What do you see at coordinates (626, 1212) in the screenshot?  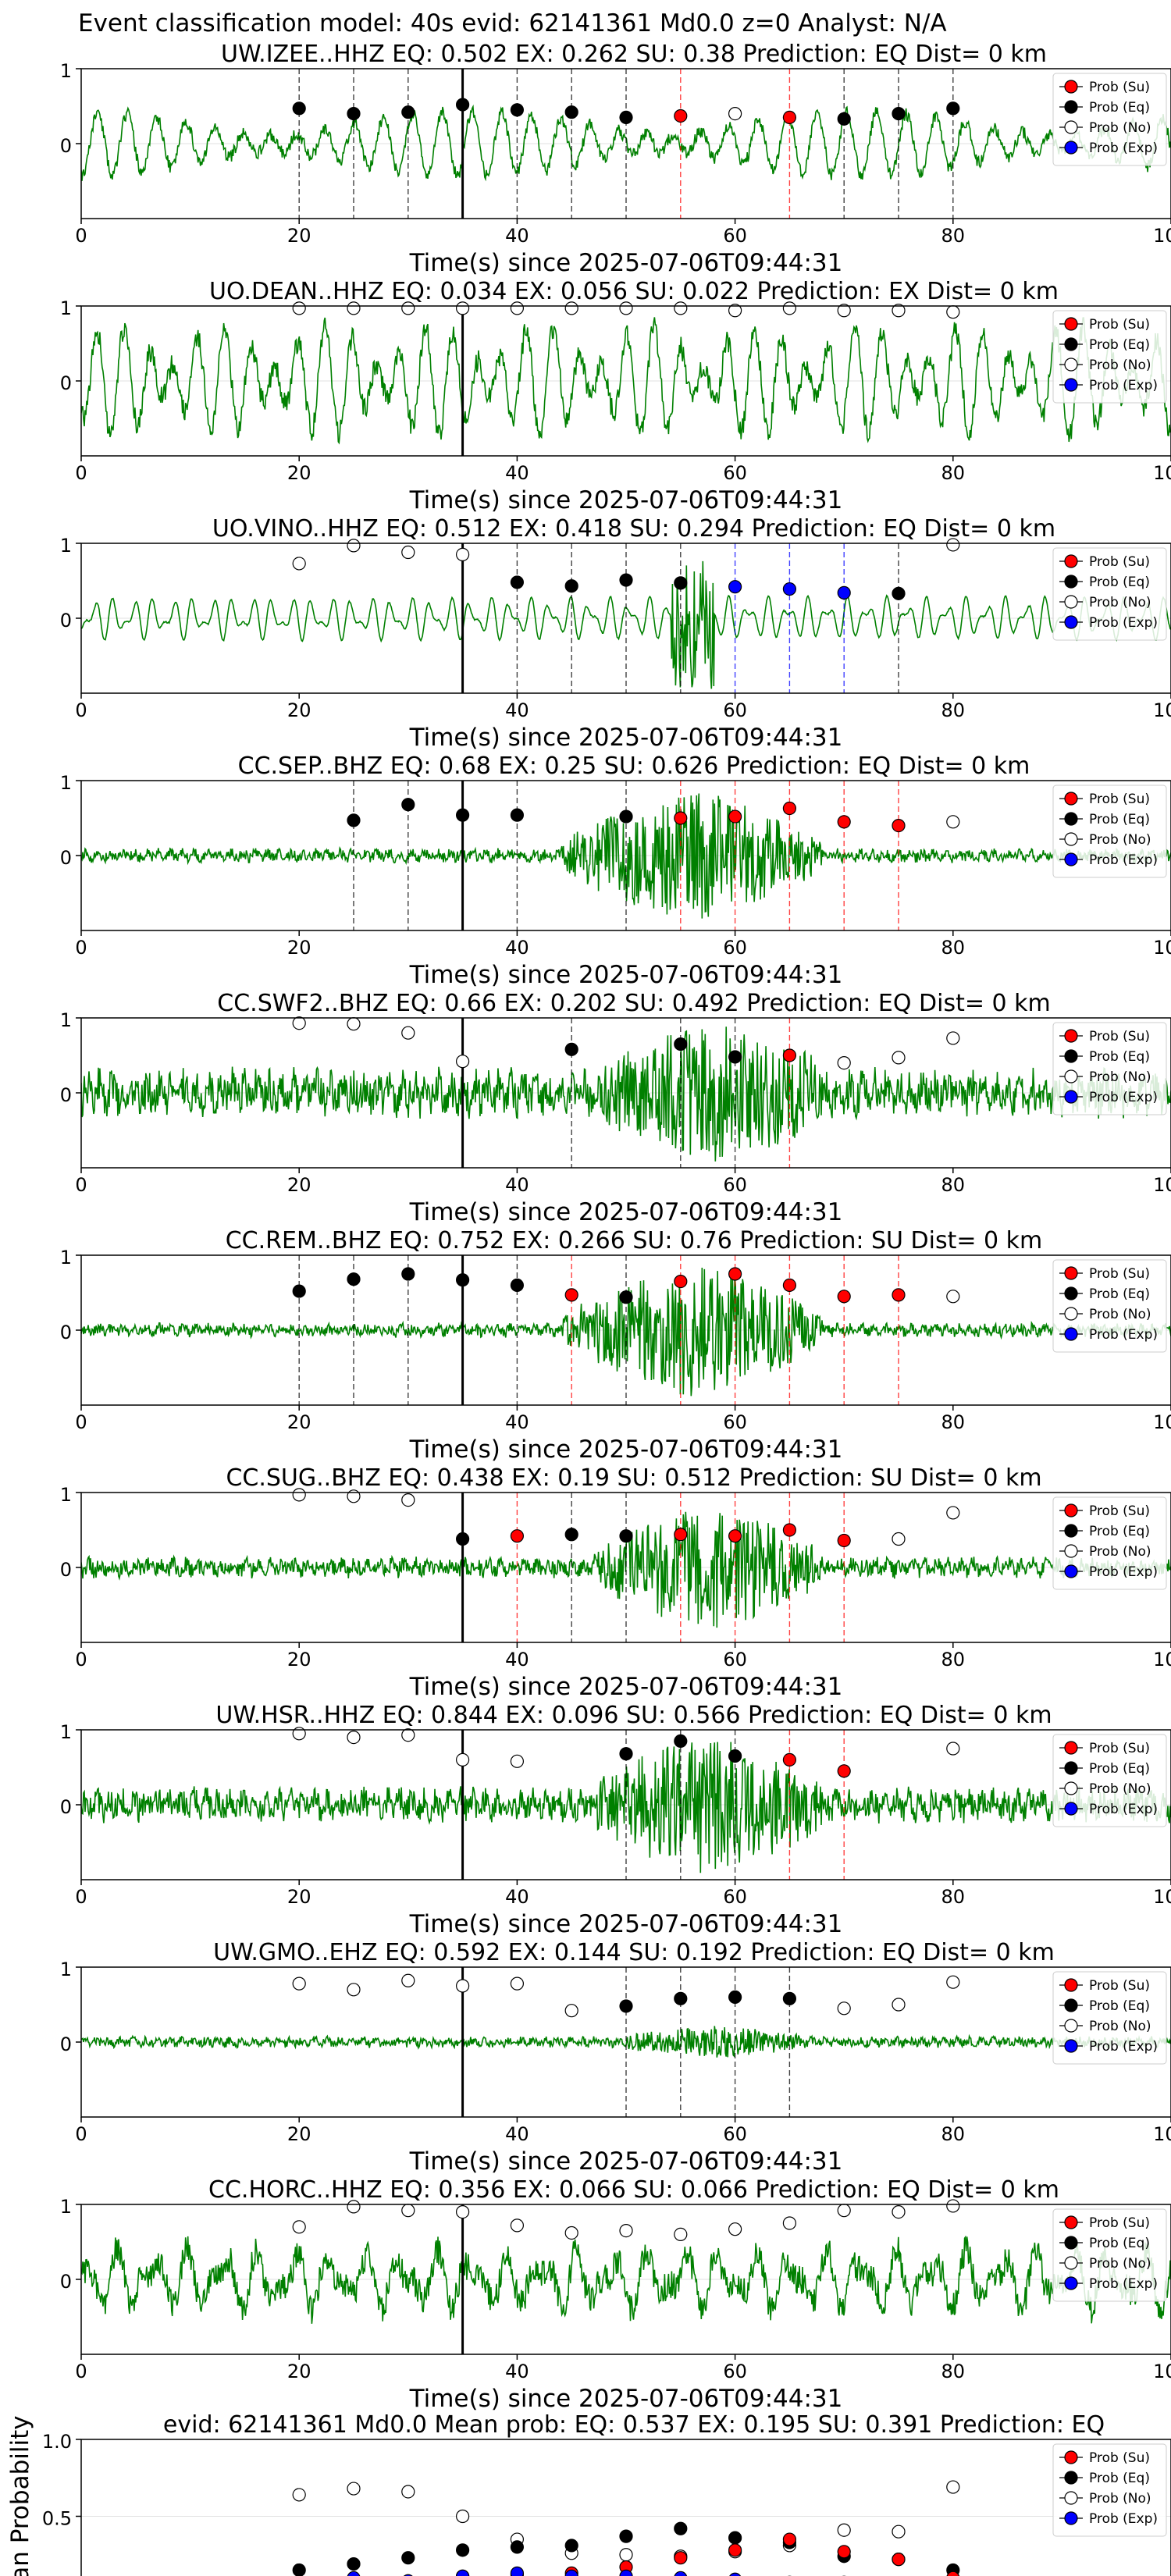 I see `x-axis-label: Time(s) since 2025-07-06T09:44:31` at bounding box center [626, 1212].